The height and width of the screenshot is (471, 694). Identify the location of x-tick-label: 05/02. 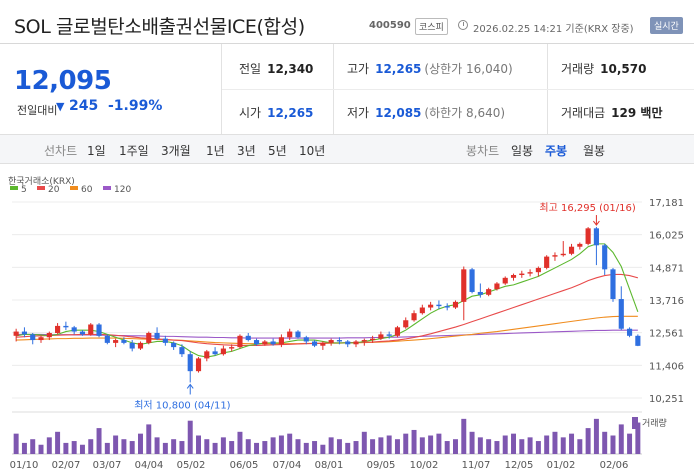
(191, 465).